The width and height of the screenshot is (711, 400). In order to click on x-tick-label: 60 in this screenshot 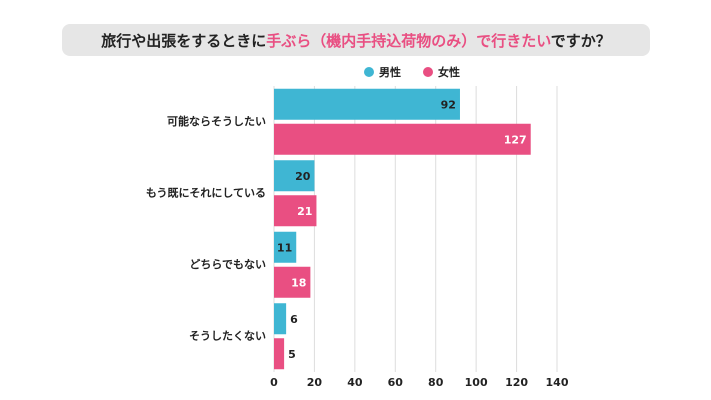, I will do `click(396, 382)`.